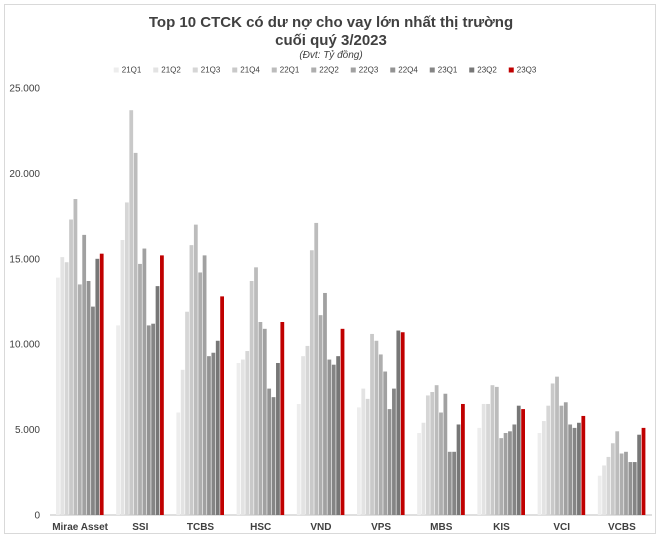  What do you see at coordinates (448, 70) in the screenshot?
I see `legend-label-23q1: 23Q1` at bounding box center [448, 70].